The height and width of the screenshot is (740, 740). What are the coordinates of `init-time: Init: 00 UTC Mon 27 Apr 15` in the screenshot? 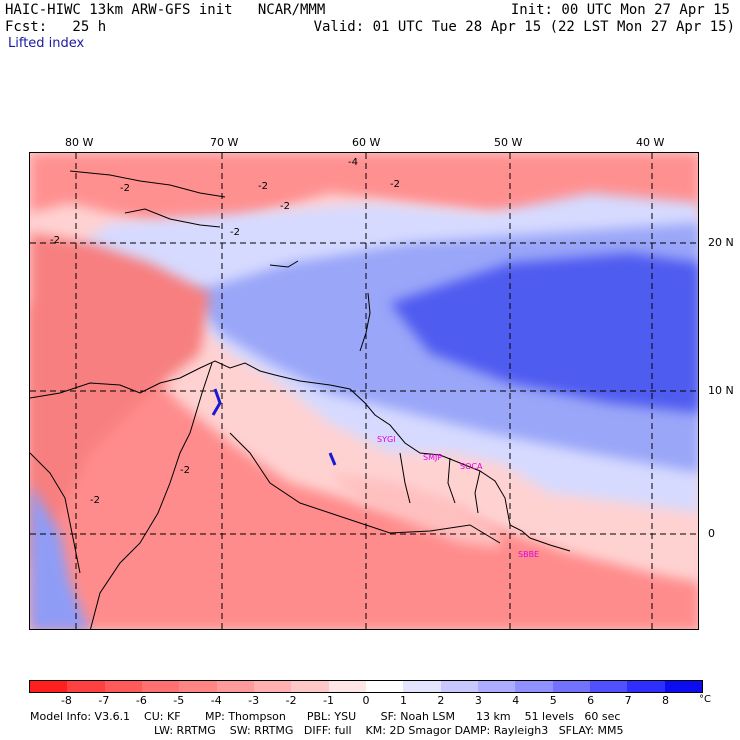 It's located at (620, 10).